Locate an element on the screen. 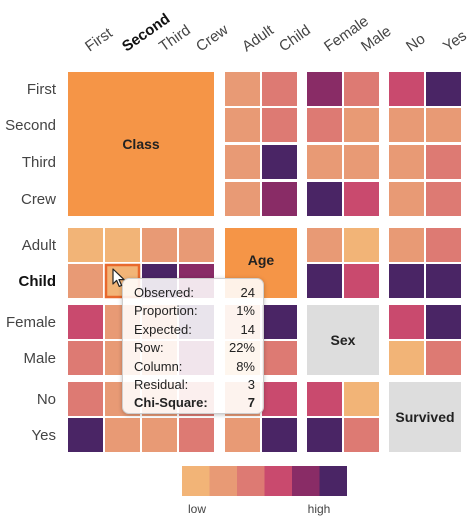  tooltip-value: 8% is located at coordinates (245, 366).